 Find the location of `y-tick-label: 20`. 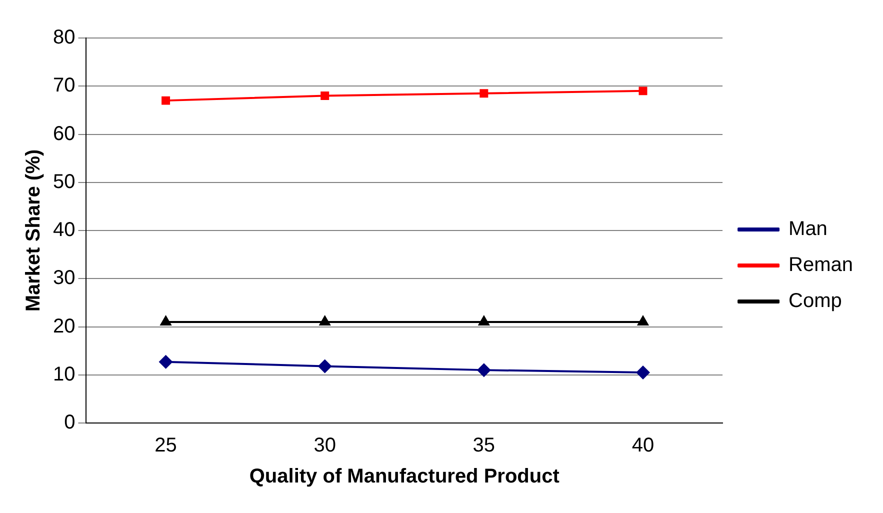

y-tick-label: 20 is located at coordinates (64, 326).